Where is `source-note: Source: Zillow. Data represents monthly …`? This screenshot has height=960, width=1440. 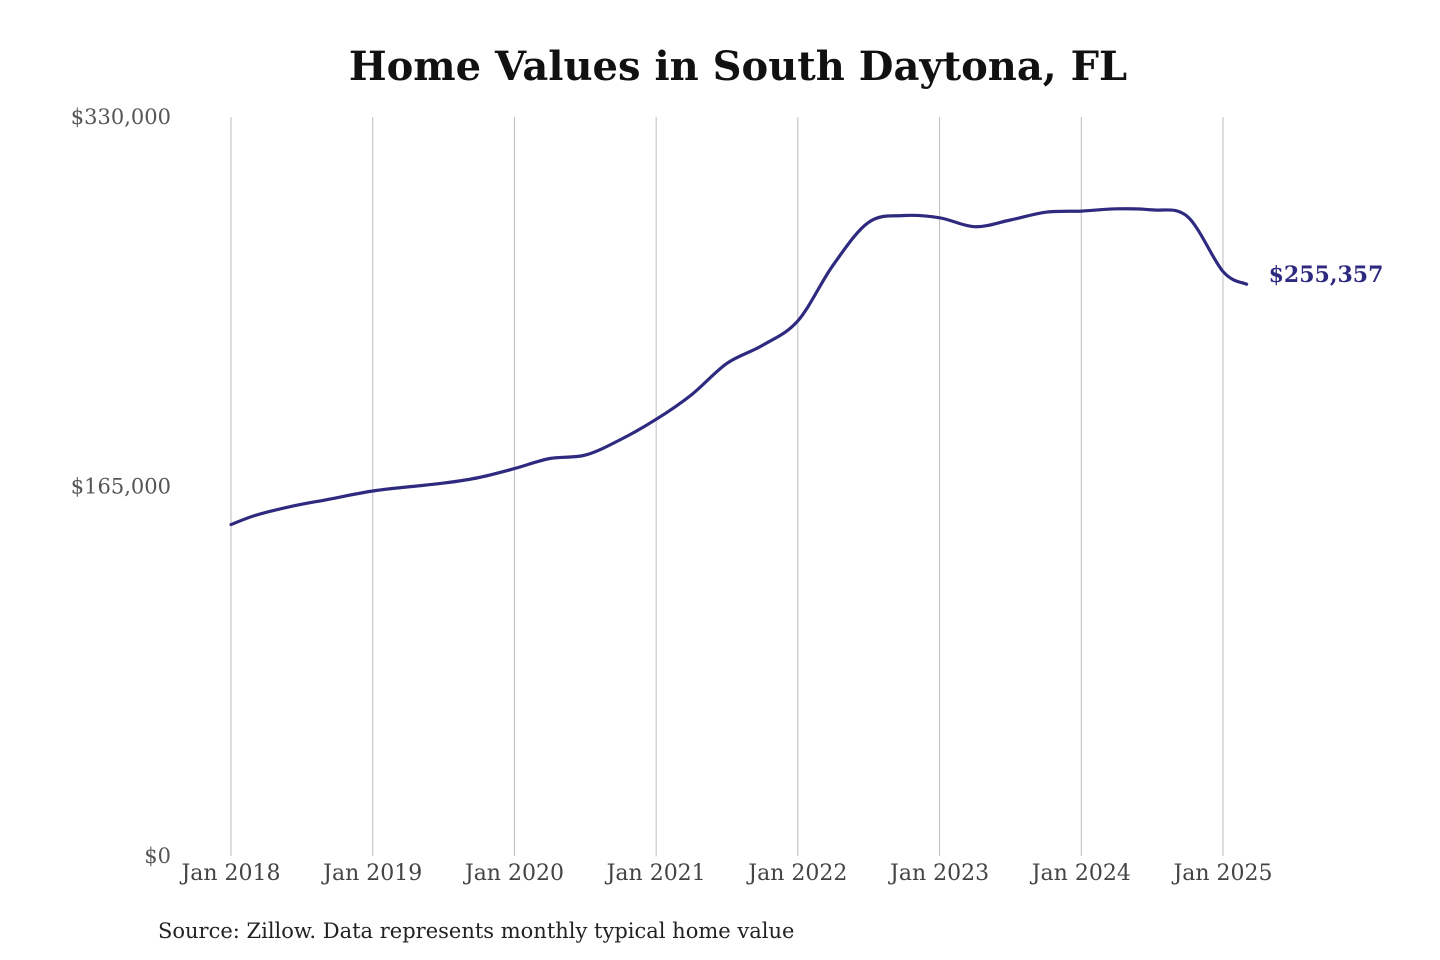
source-note: Source: Zillow. Data represents monthly … is located at coordinates (476, 931).